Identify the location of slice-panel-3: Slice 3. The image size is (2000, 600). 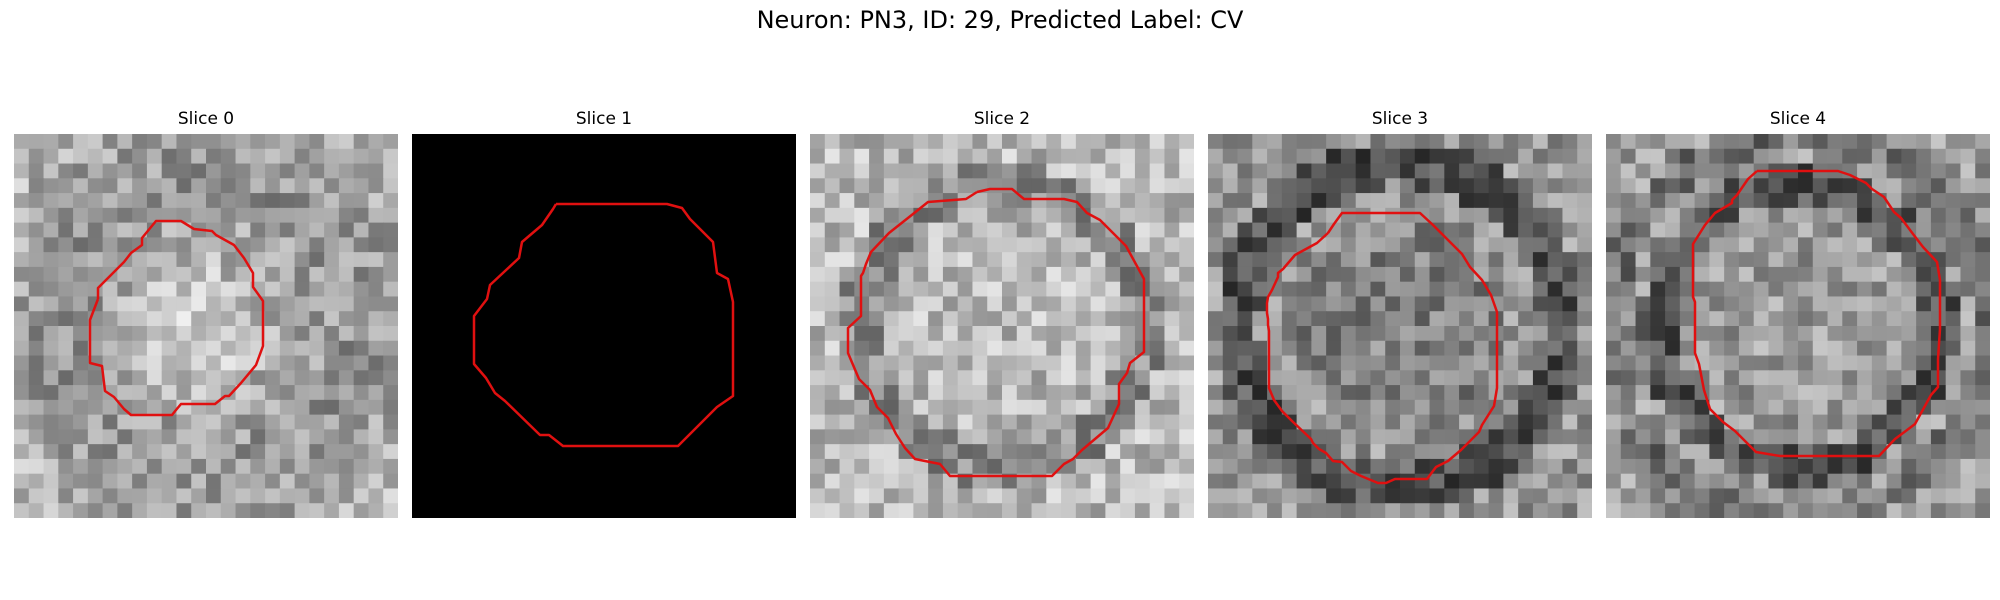
(1400, 313).